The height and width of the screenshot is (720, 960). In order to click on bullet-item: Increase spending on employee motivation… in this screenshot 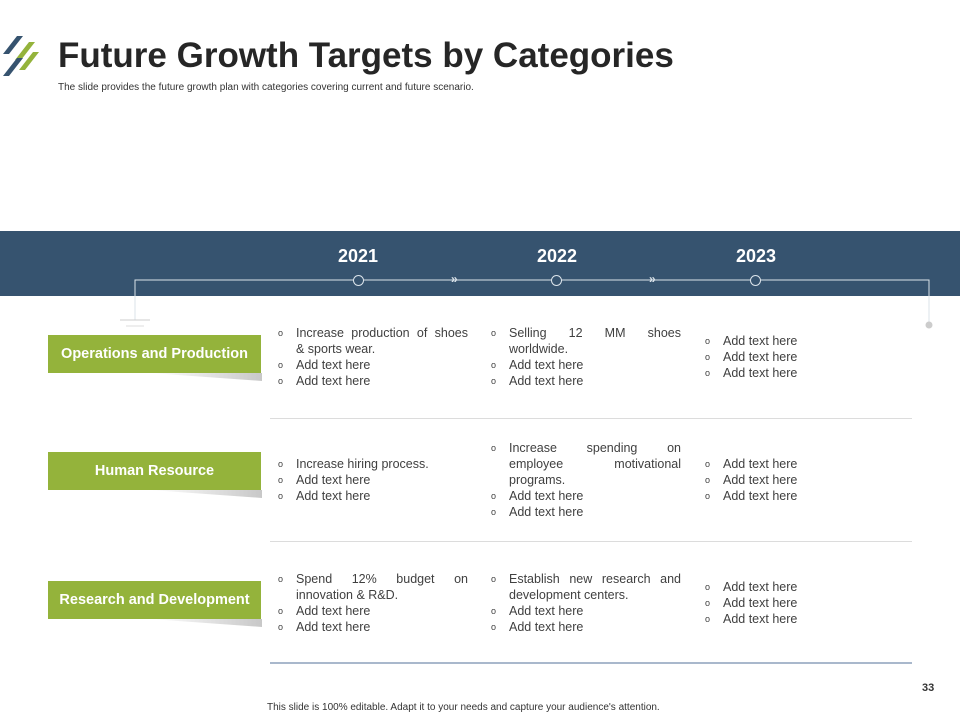, I will do `click(586, 464)`.